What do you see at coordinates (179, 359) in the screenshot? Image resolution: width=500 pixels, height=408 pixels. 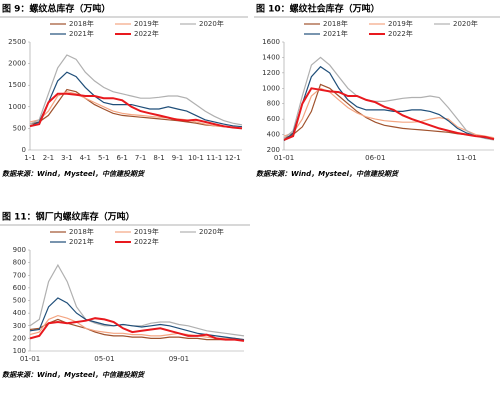 I see `x-tick-label: 09-01` at bounding box center [179, 359].